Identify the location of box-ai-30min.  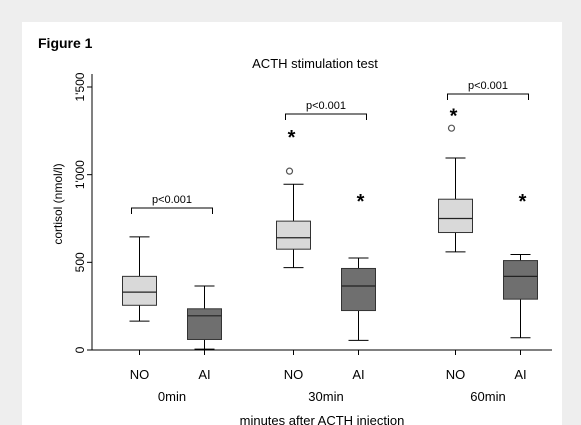
(358, 289).